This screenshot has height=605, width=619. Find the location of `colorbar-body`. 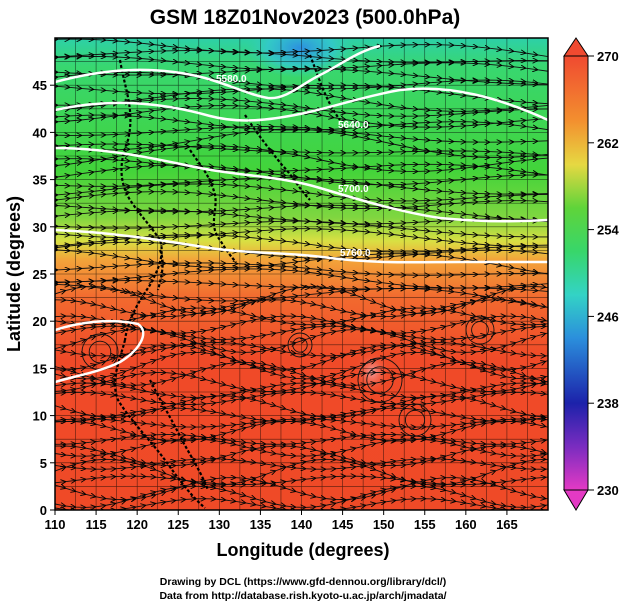

colorbar-body is located at coordinates (576, 273).